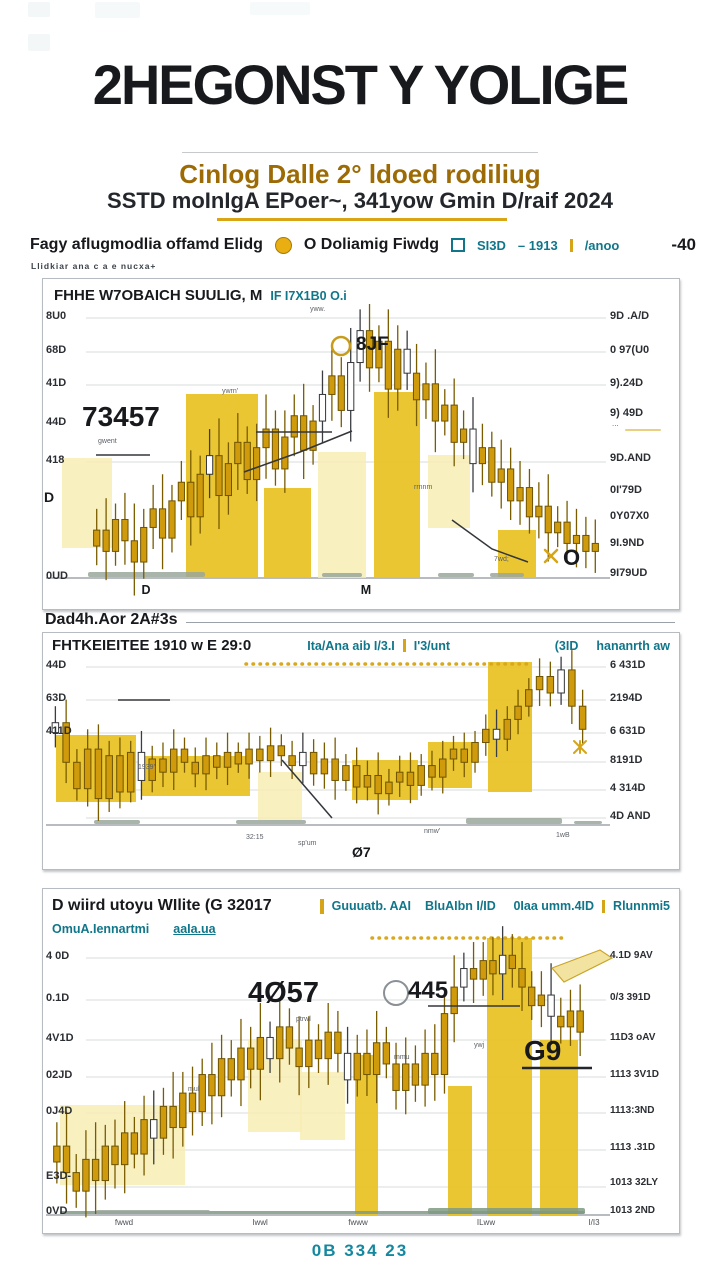 The image size is (720, 1280). I want to click on y-axis-tick-right: 11D3 oAV, so click(633, 1037).